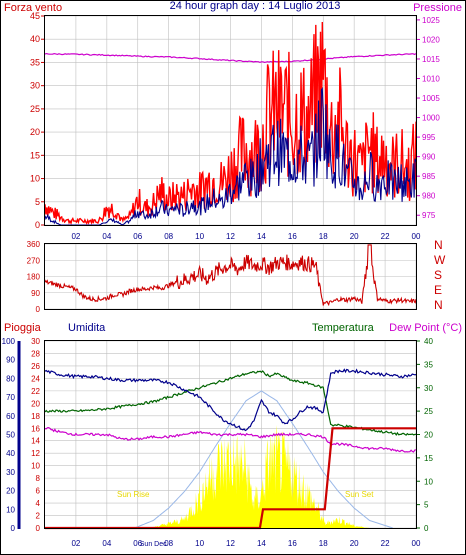  I want to click on pressure-tick-label: 975, so click(429, 215).